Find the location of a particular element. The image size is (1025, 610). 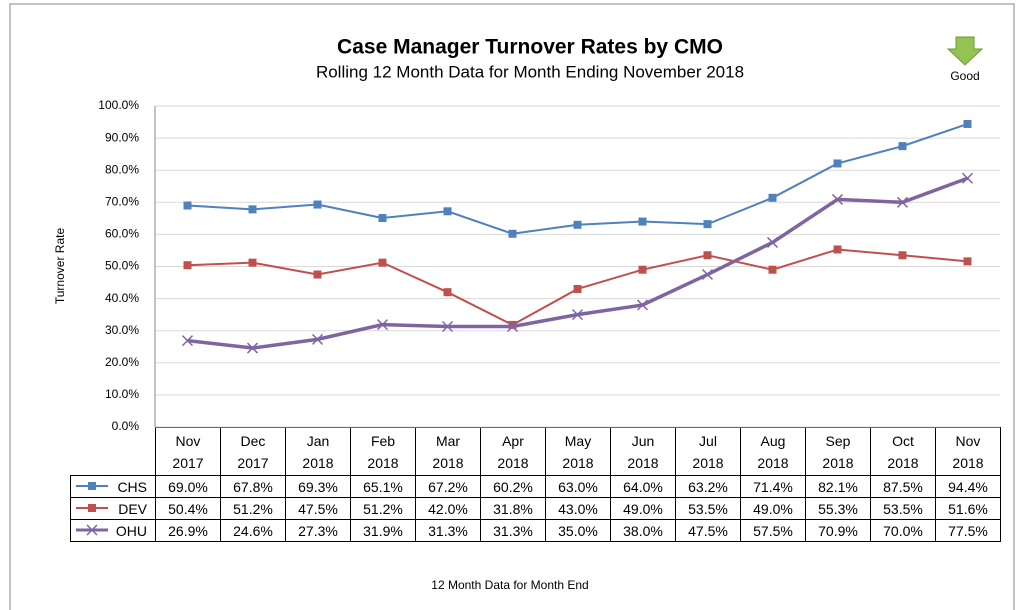

x-tick-label-text: Feb 2018 is located at coordinates (383, 451).